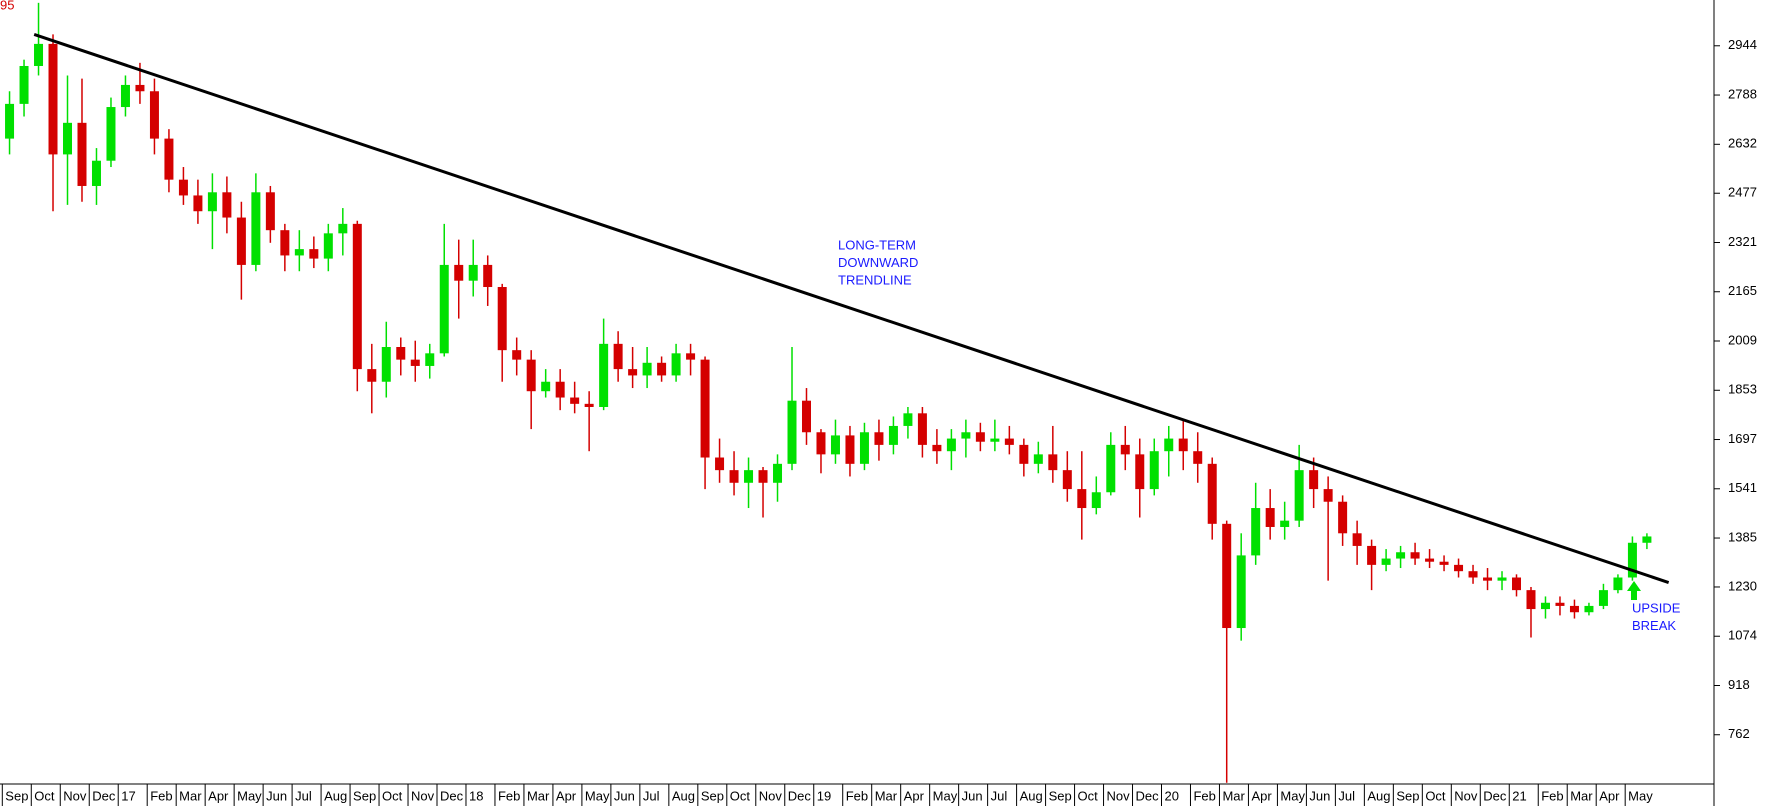 The height and width of the screenshot is (806, 1792). What do you see at coordinates (1656, 607) in the screenshot?
I see `annotation: UPSIDE` at bounding box center [1656, 607].